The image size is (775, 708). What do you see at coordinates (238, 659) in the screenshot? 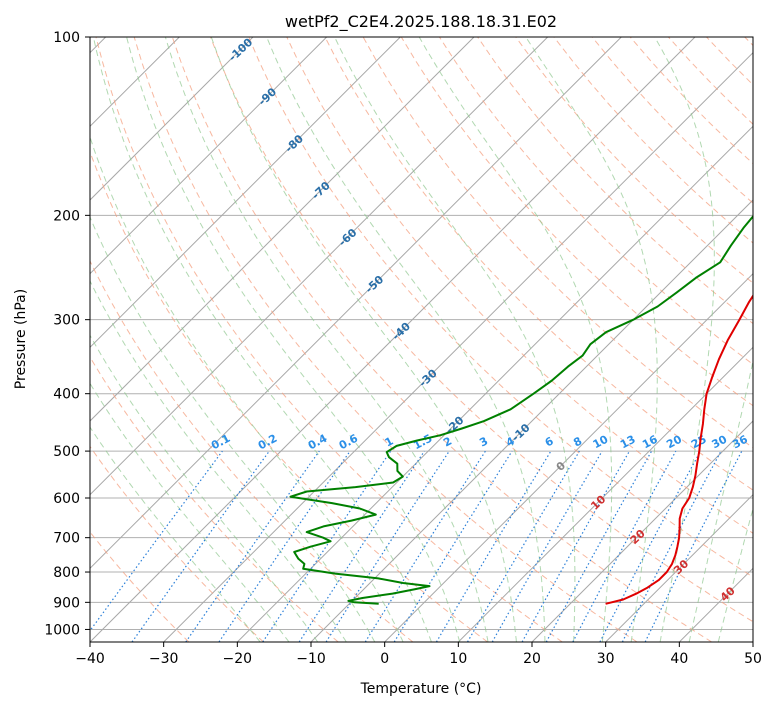
I see `x-tick-label: −20` at bounding box center [238, 659].